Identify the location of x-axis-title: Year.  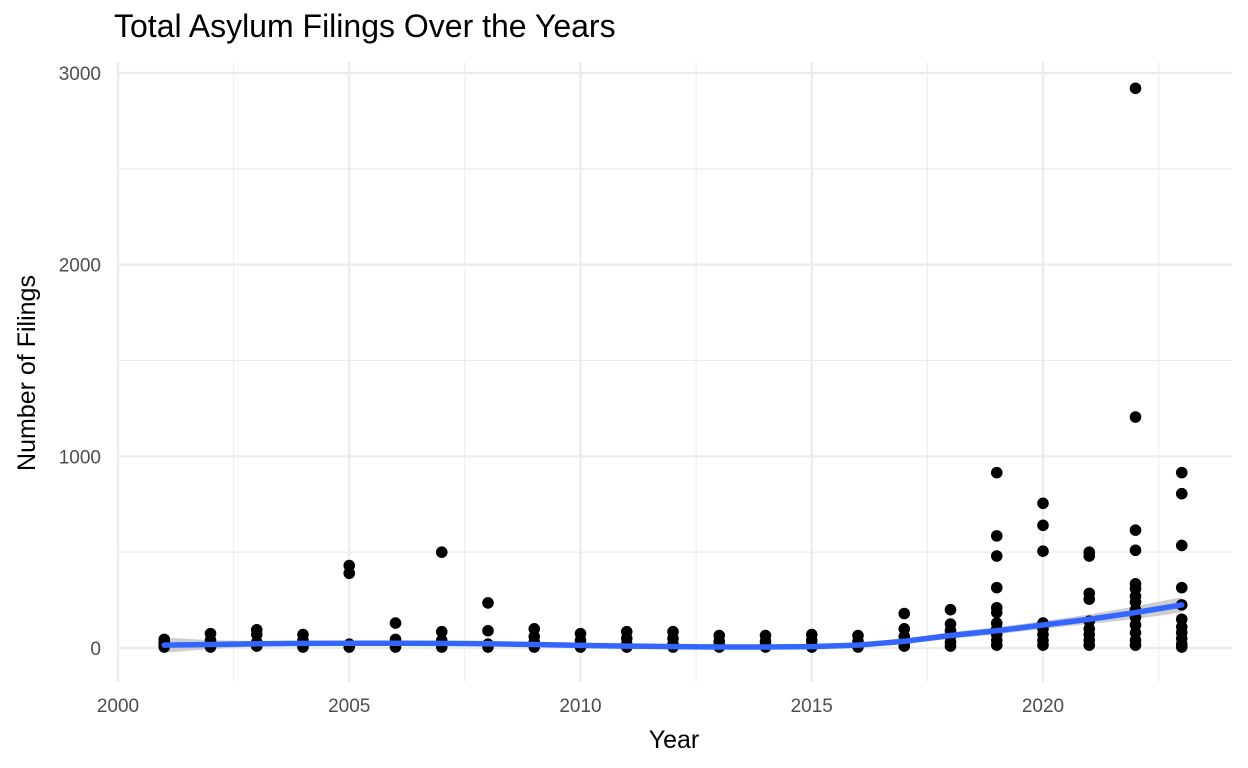
(674, 740).